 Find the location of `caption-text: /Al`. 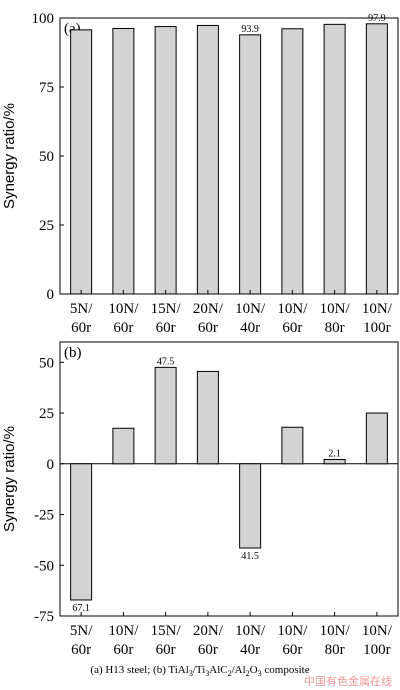

caption-text: /Al is located at coordinates (238, 670).